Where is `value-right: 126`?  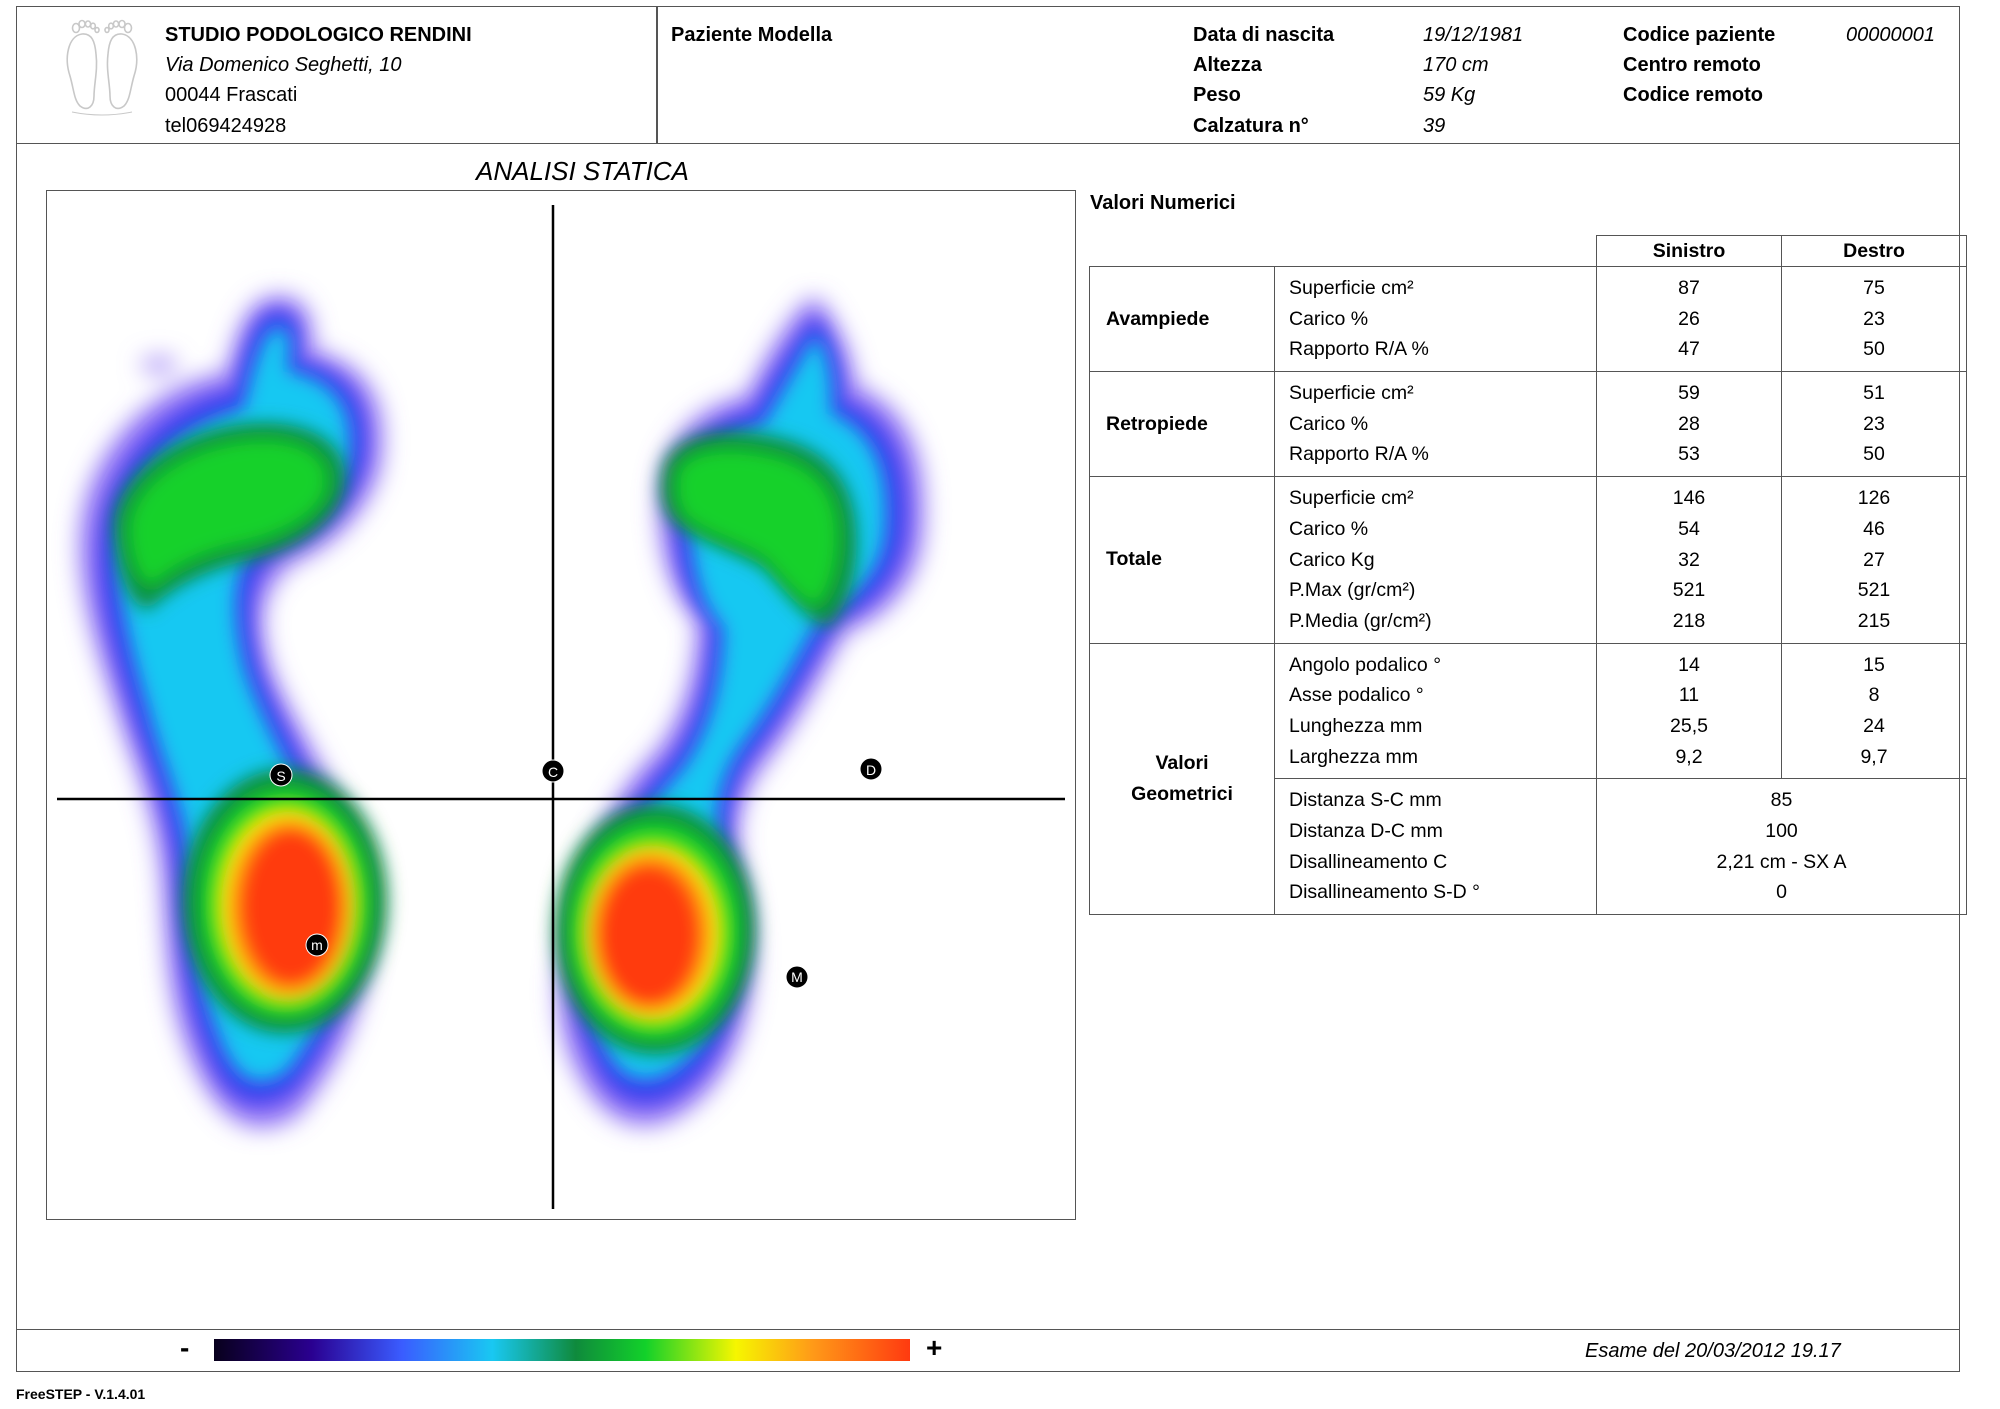
value-right: 126 is located at coordinates (1874, 498).